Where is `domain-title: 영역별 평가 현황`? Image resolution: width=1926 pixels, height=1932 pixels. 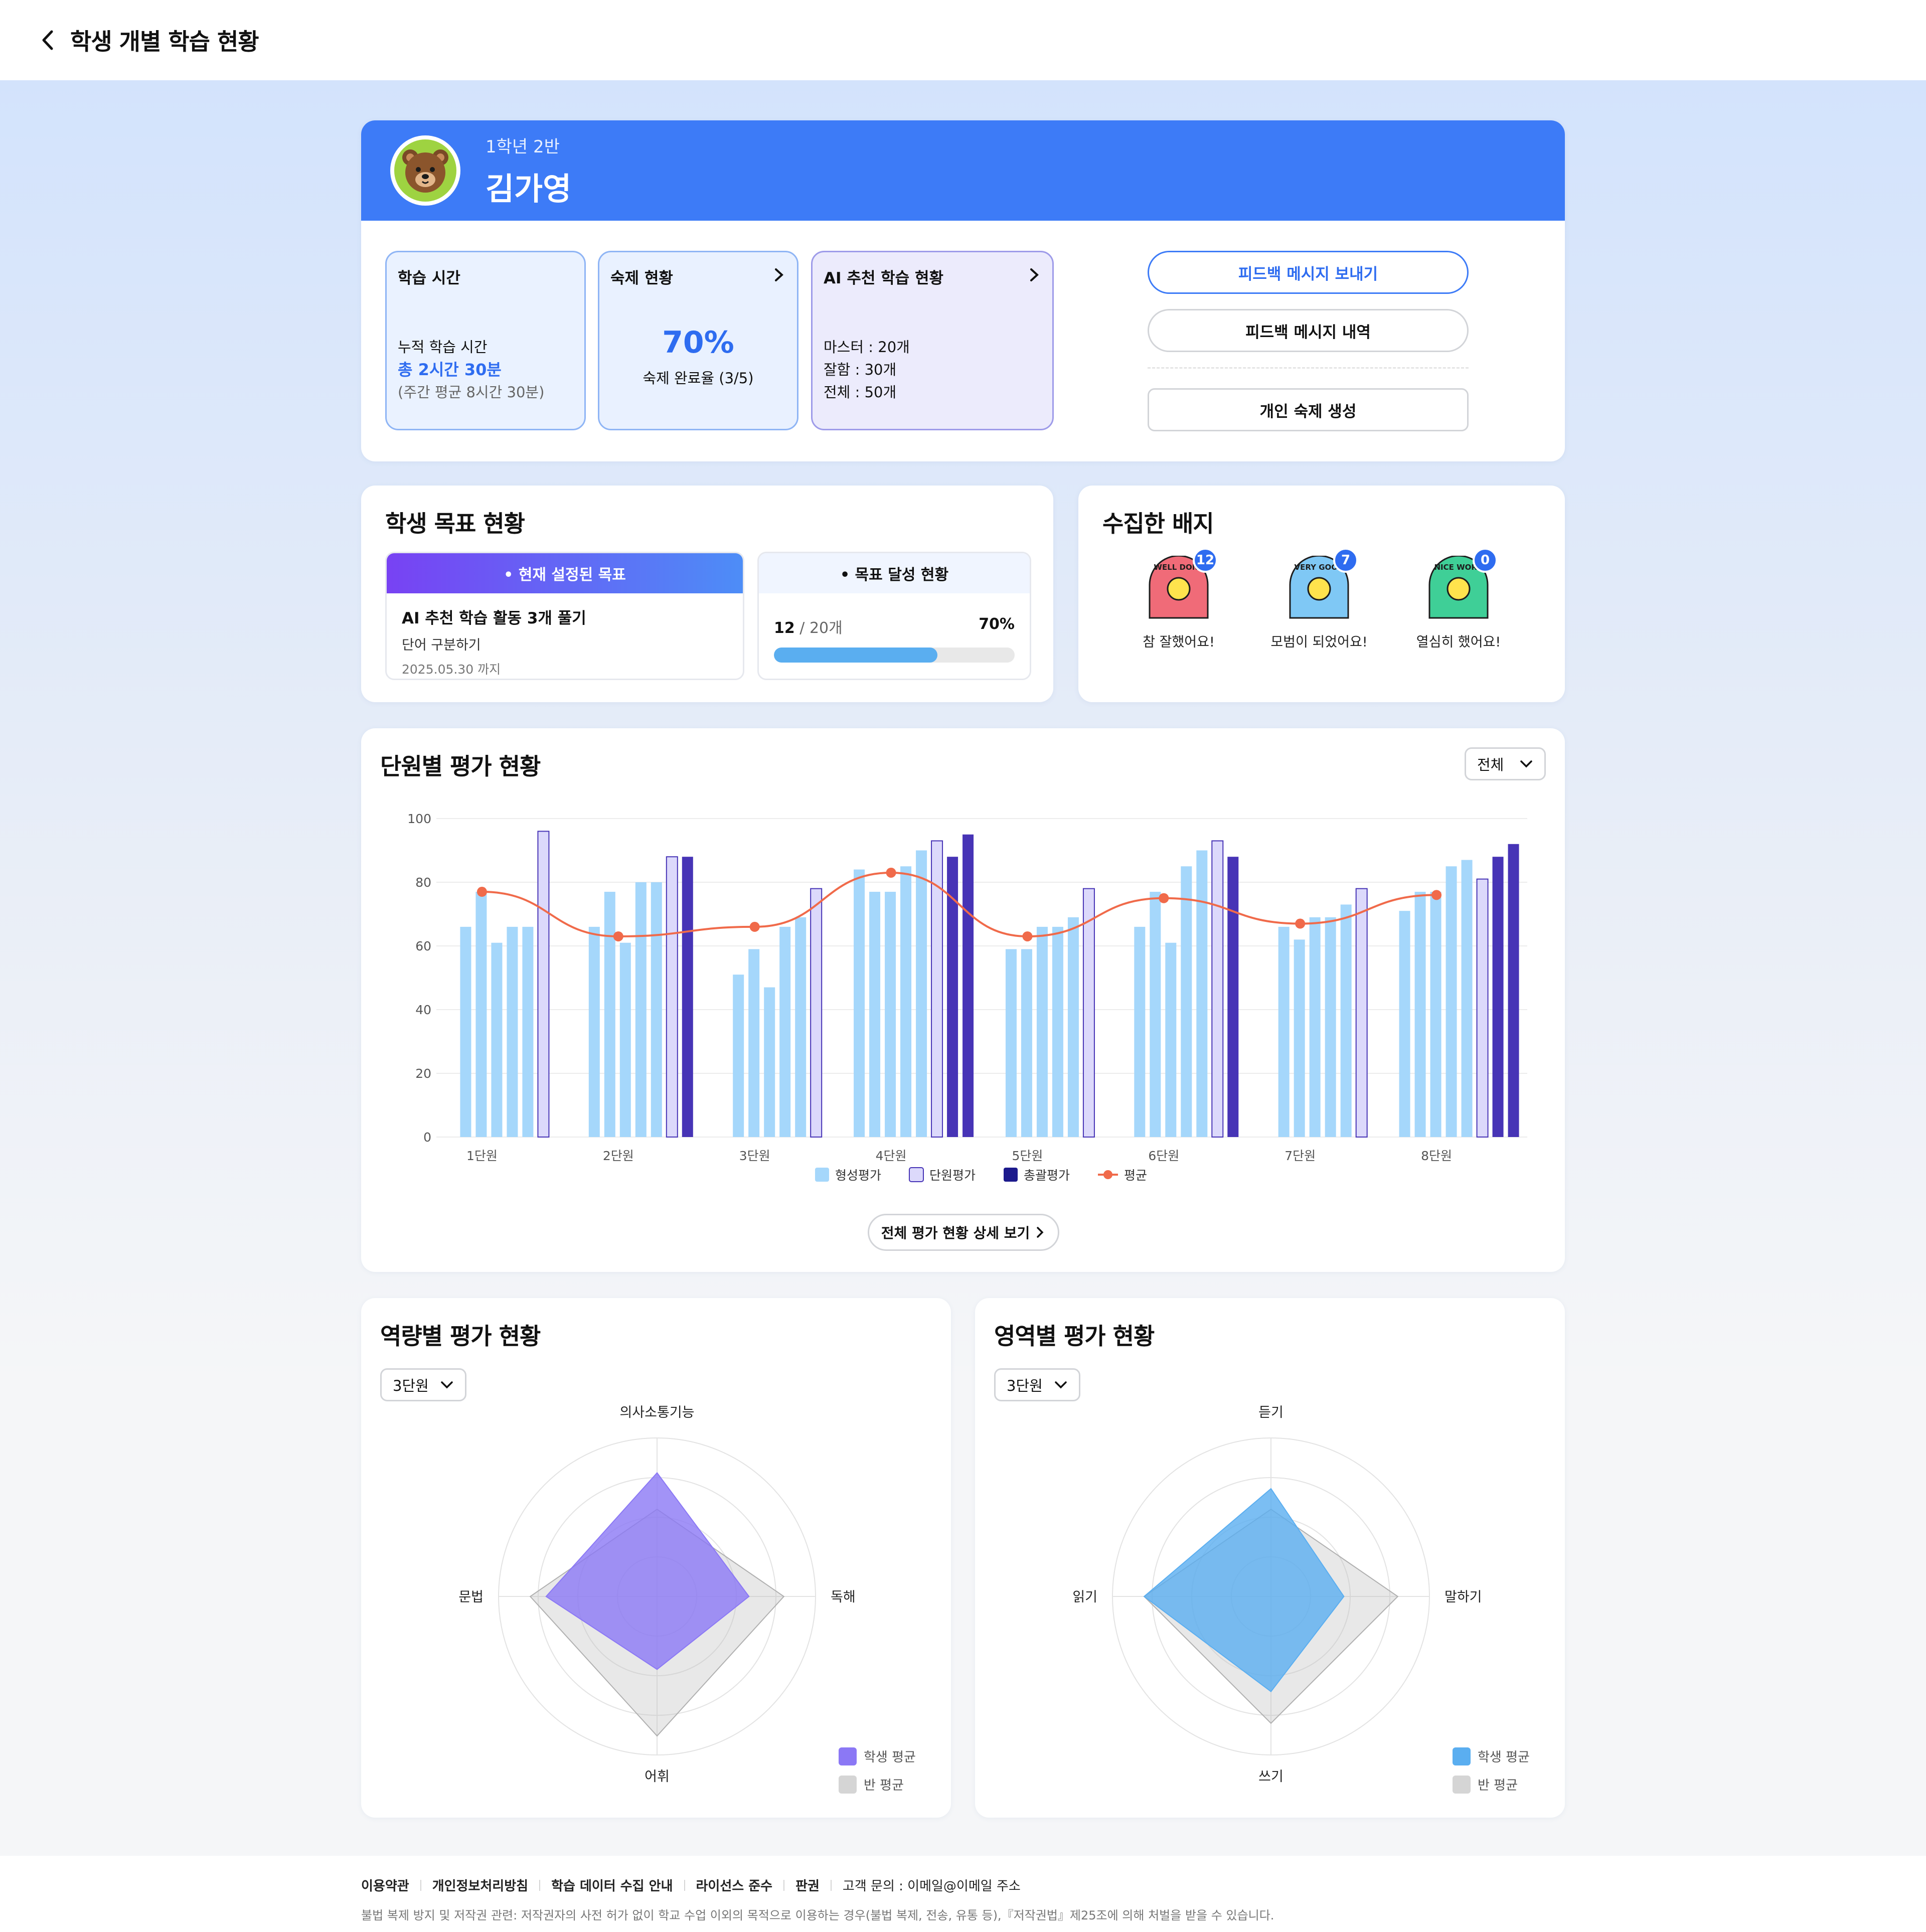 domain-title: 영역별 평가 현황 is located at coordinates (1074, 1336).